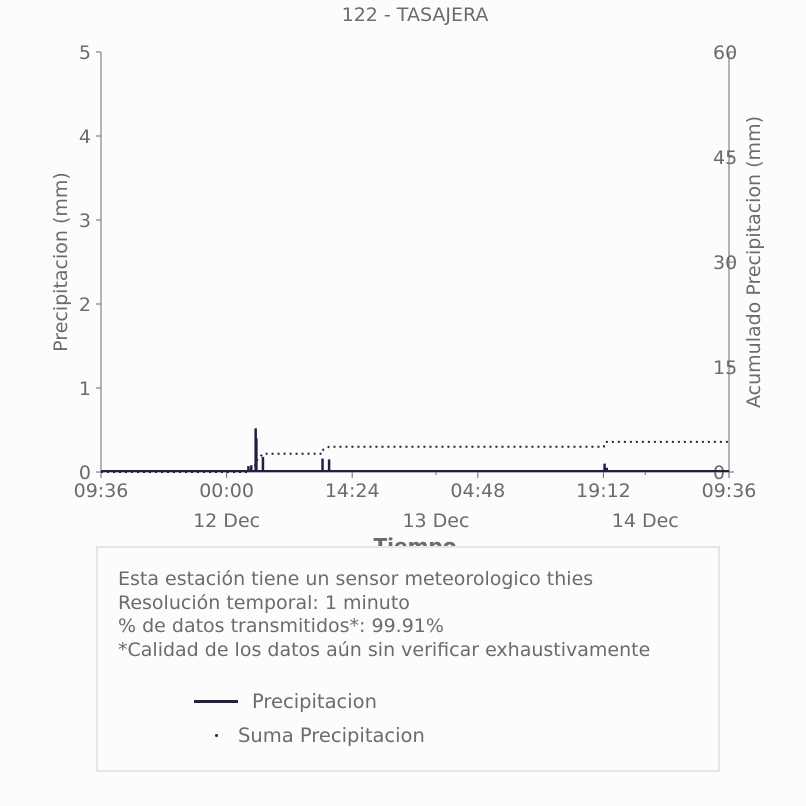  Describe the element at coordinates (226, 491) in the screenshot. I see `x-tick-label: 00:00` at that location.